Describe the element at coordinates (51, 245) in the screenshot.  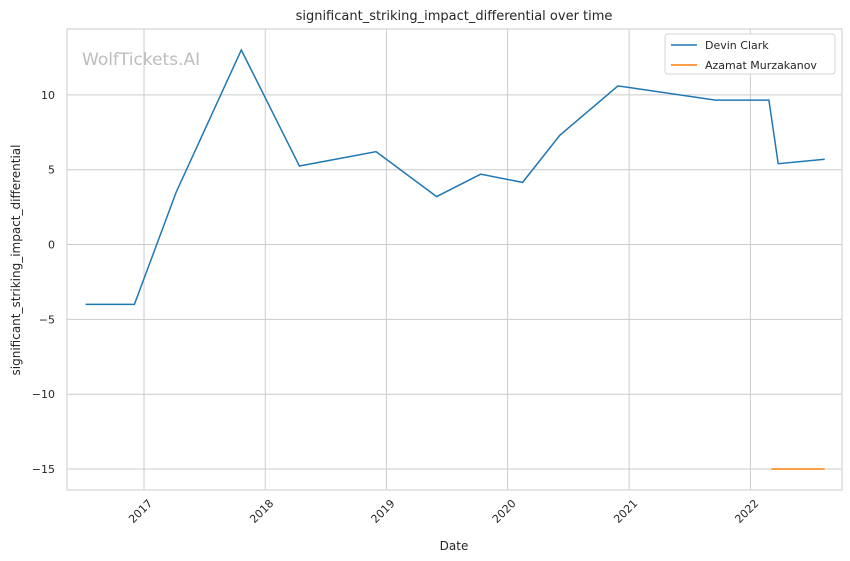
I see `y-tick-label: 0` at that location.